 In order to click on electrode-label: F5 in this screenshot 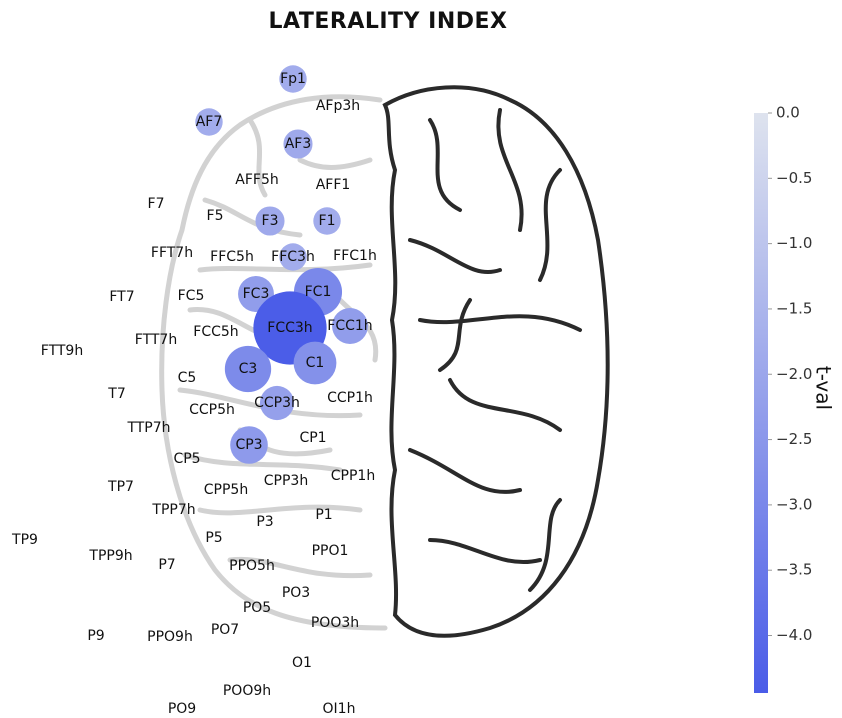, I will do `click(215, 216)`.